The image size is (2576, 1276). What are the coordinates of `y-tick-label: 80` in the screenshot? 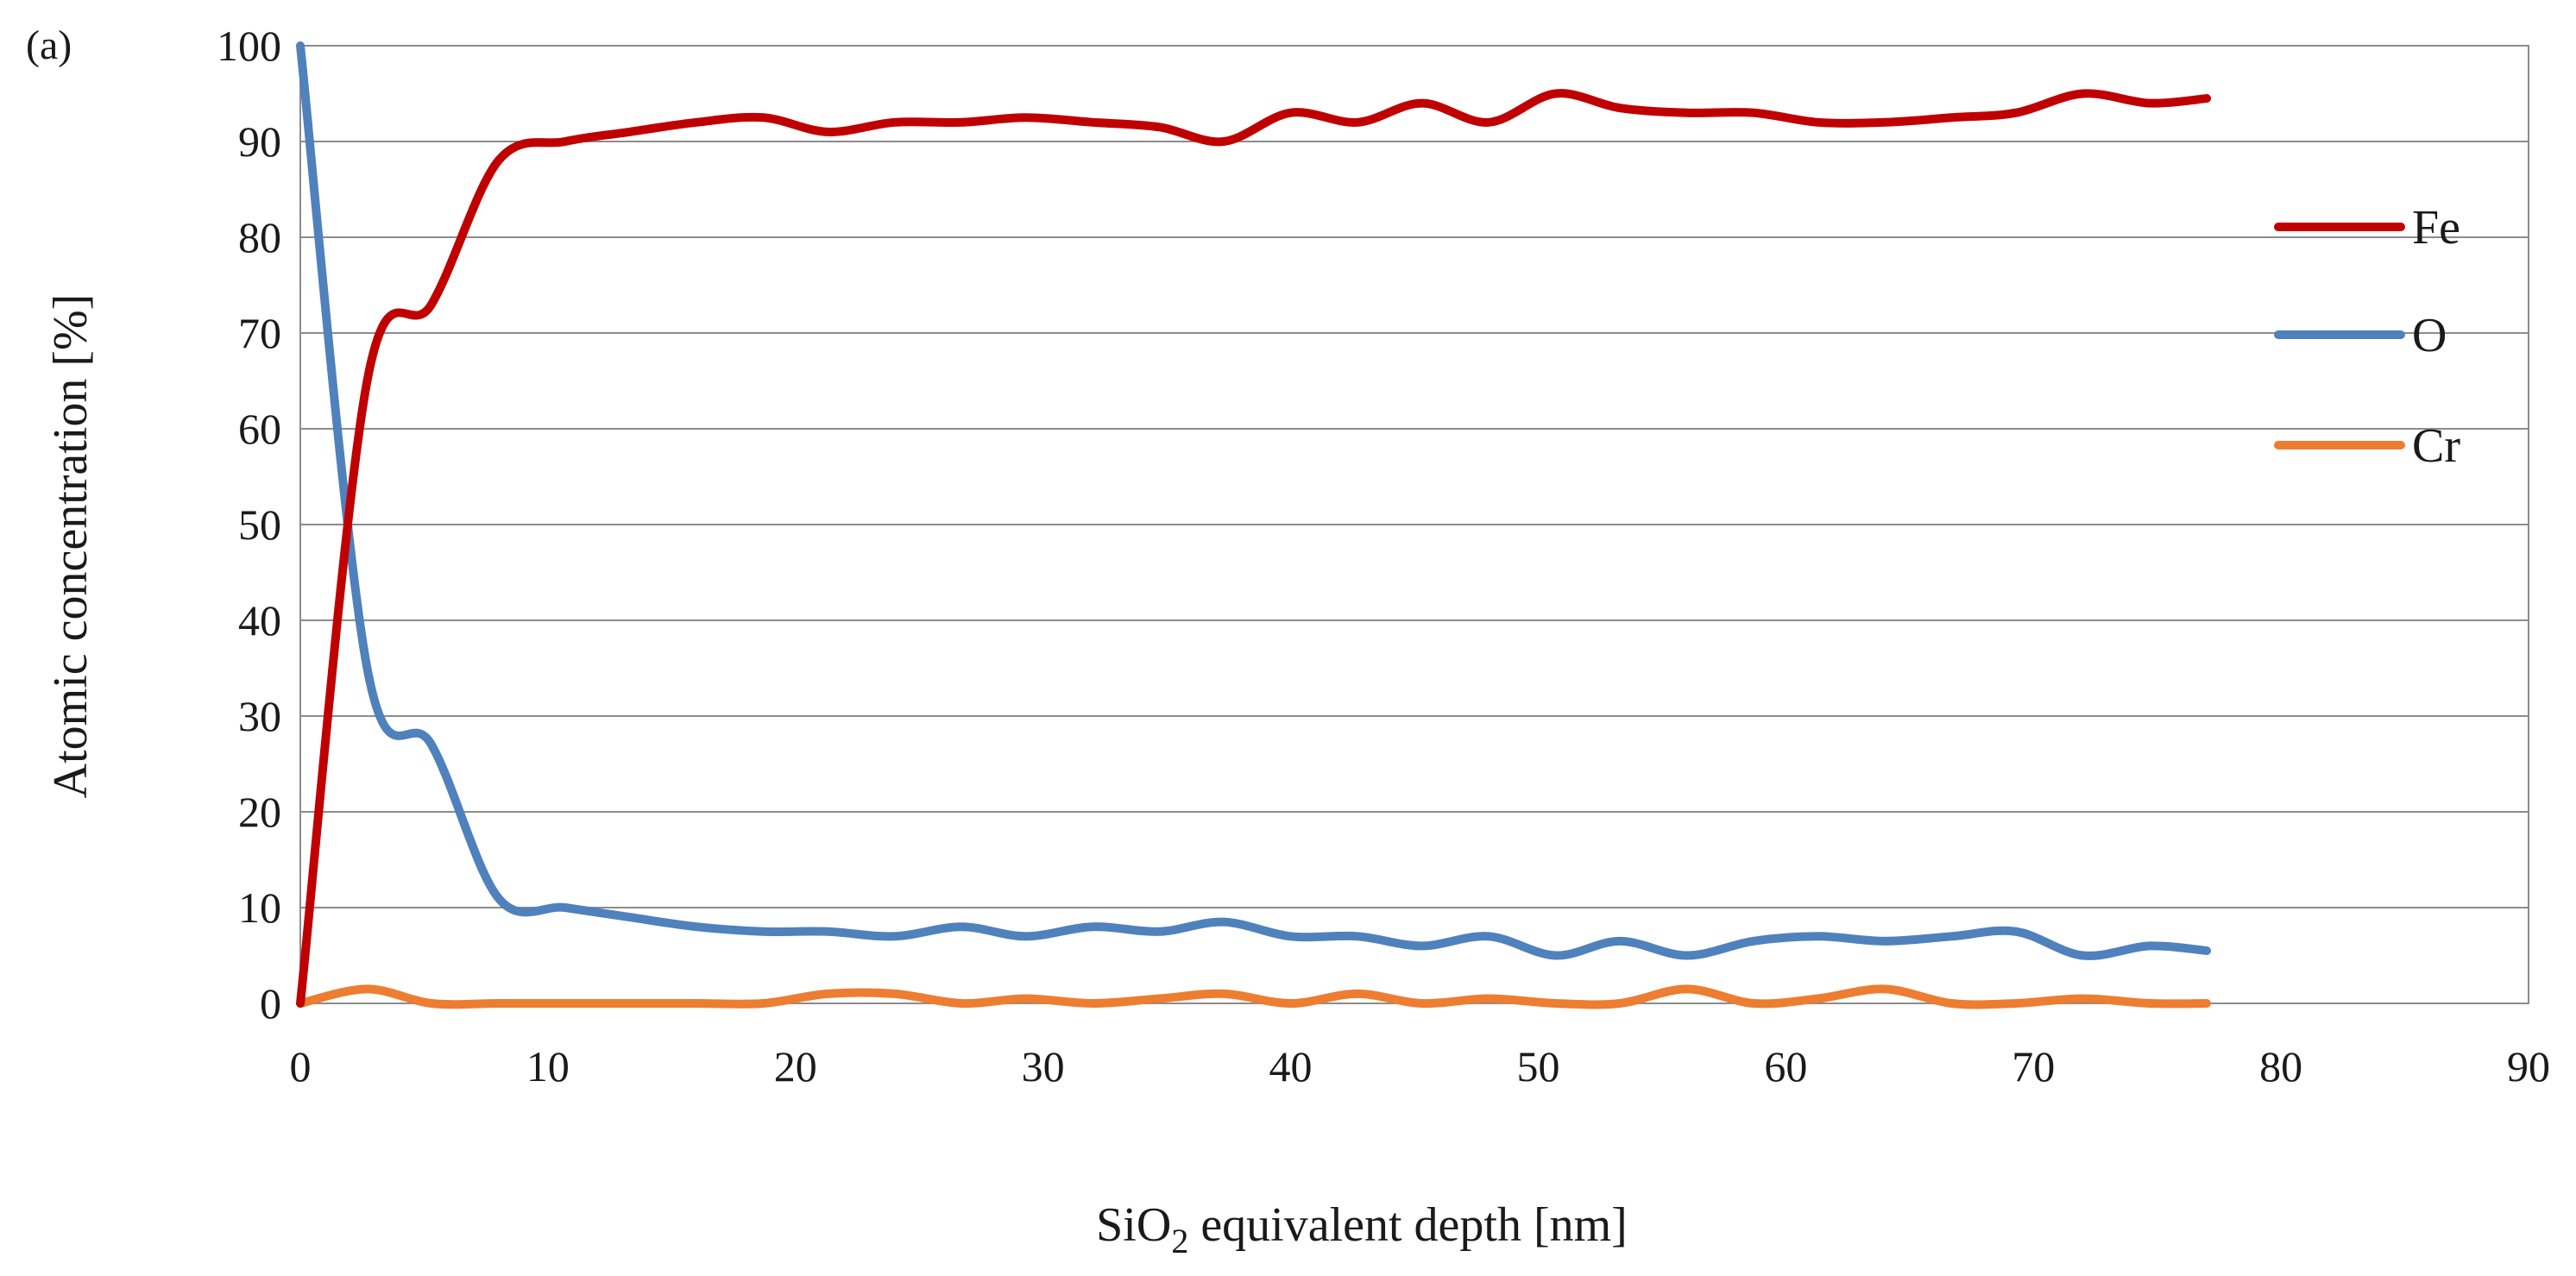 It's located at (259, 237).